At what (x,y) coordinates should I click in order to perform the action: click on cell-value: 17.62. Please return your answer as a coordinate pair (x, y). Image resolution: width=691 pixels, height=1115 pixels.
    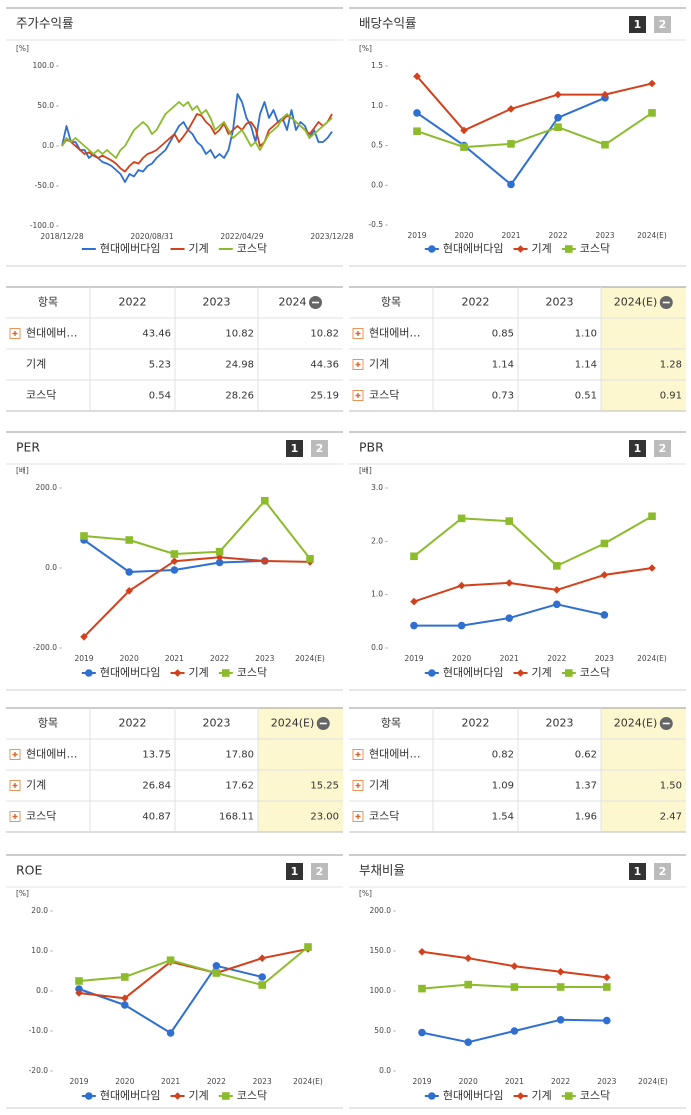
    Looking at the image, I should click on (239, 786).